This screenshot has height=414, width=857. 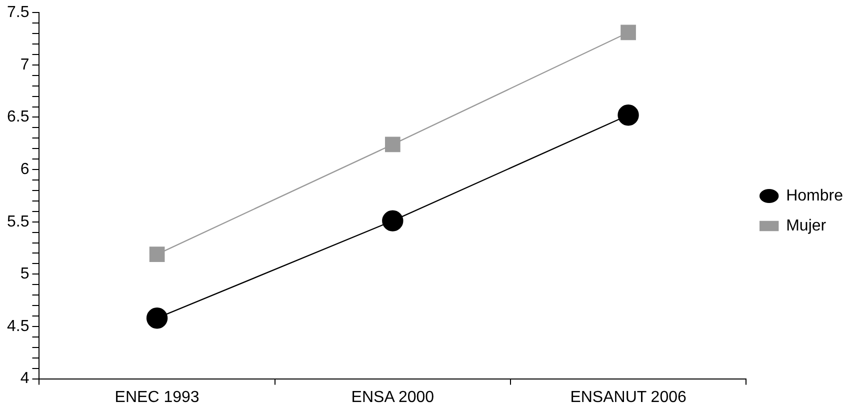 What do you see at coordinates (18, 326) in the screenshot?
I see `y-tick-label: 4.5` at bounding box center [18, 326].